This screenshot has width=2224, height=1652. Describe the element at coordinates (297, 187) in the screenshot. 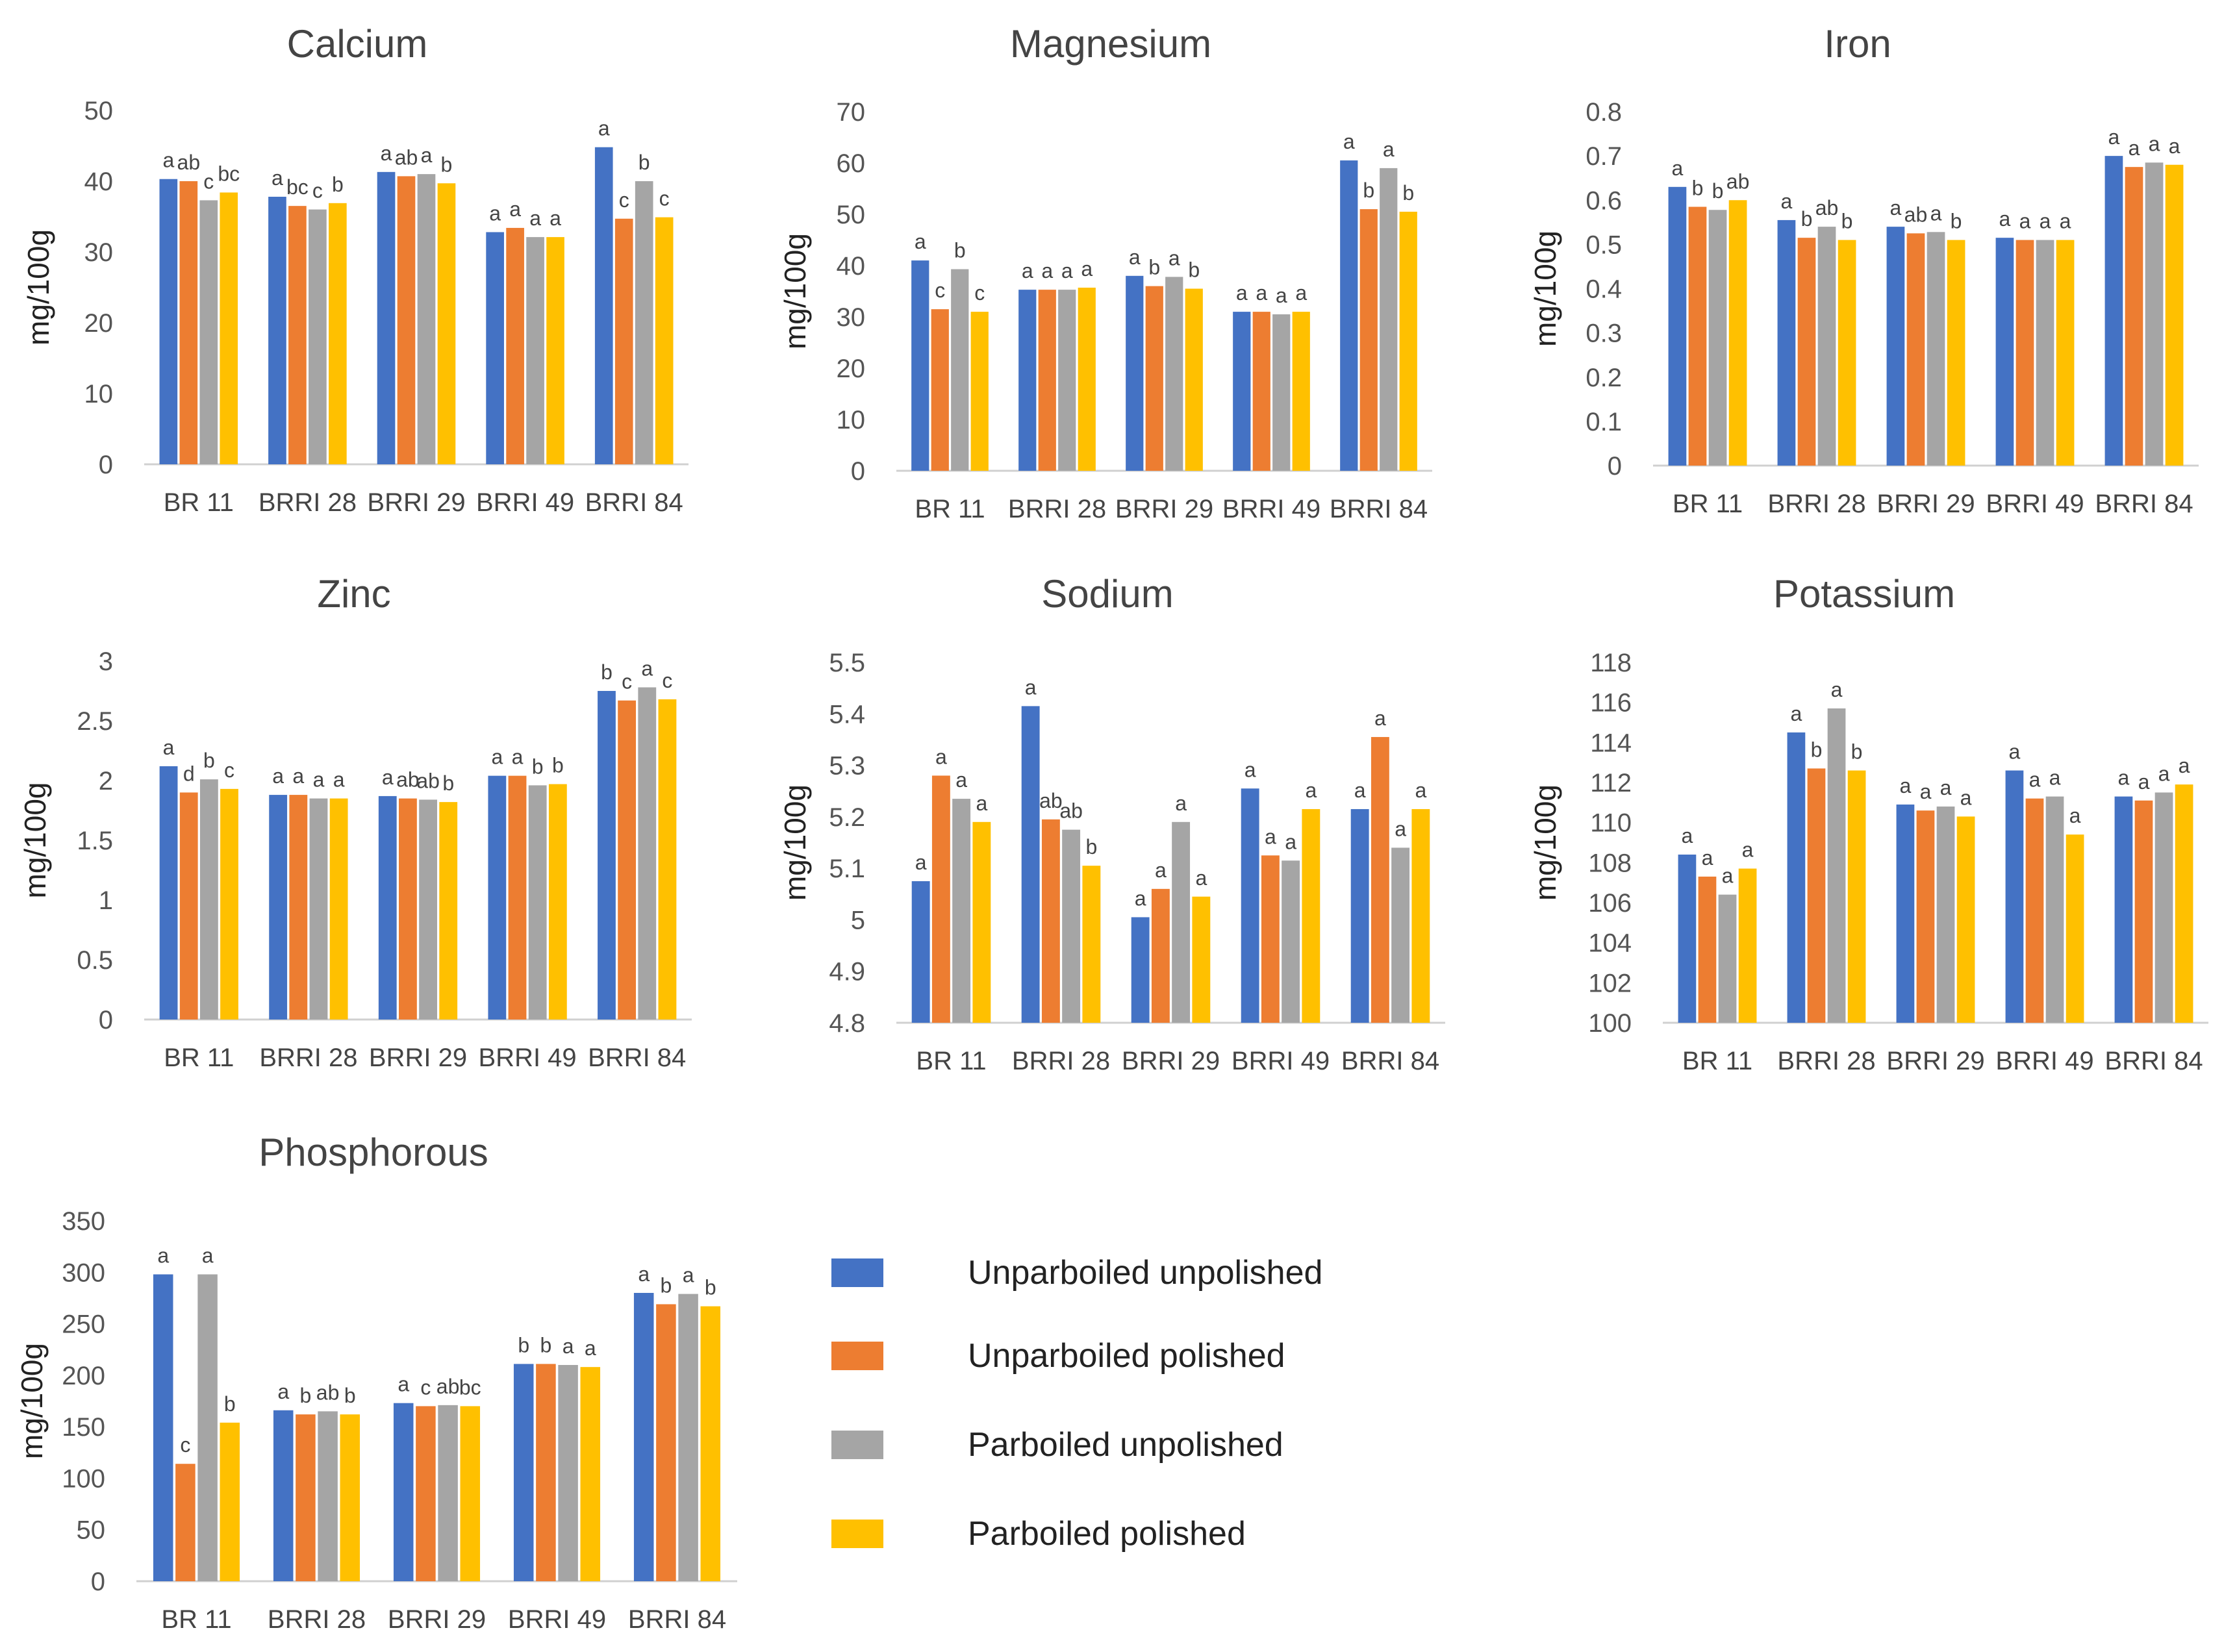

I see `significance-label: bc` at that location.